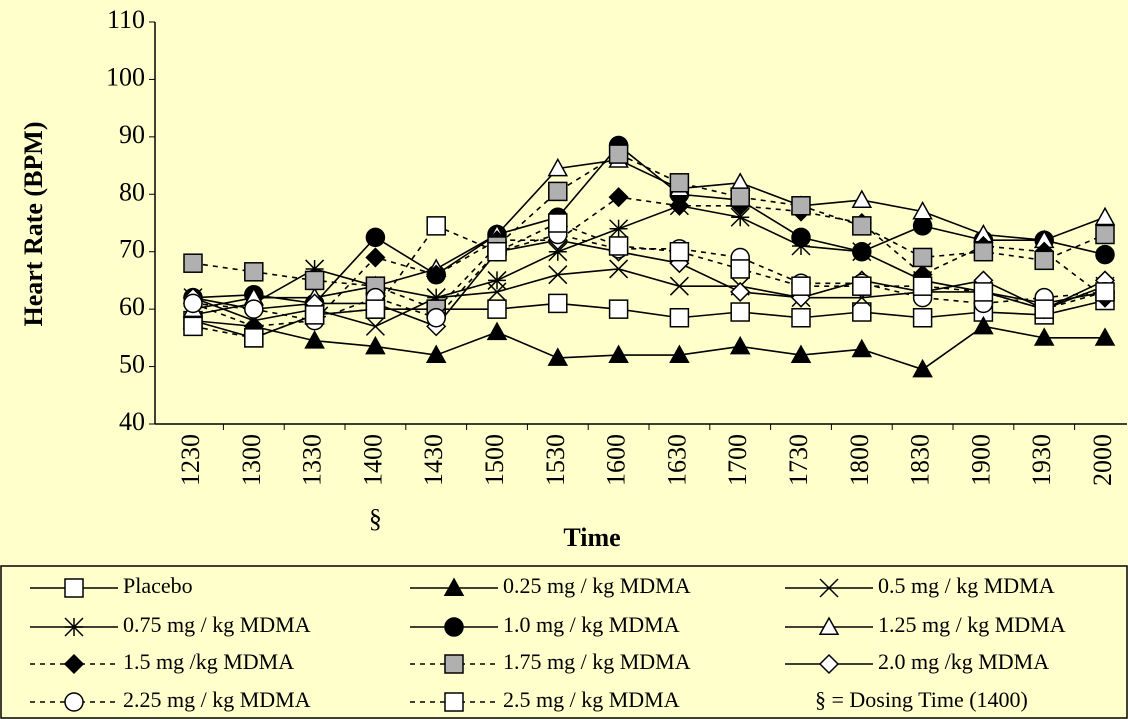  What do you see at coordinates (33, 223) in the screenshot?
I see `y-axis-title: Heart Rate (BPM)` at bounding box center [33, 223].